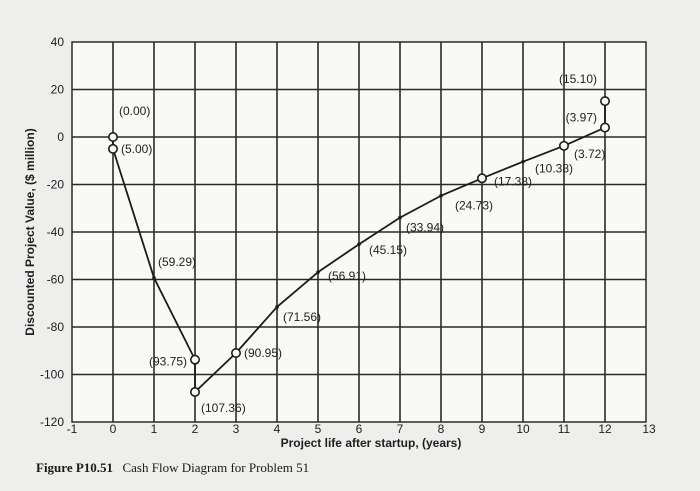  Describe the element at coordinates (74, 467) in the screenshot. I see `caption-label: Figure P10.51` at that location.